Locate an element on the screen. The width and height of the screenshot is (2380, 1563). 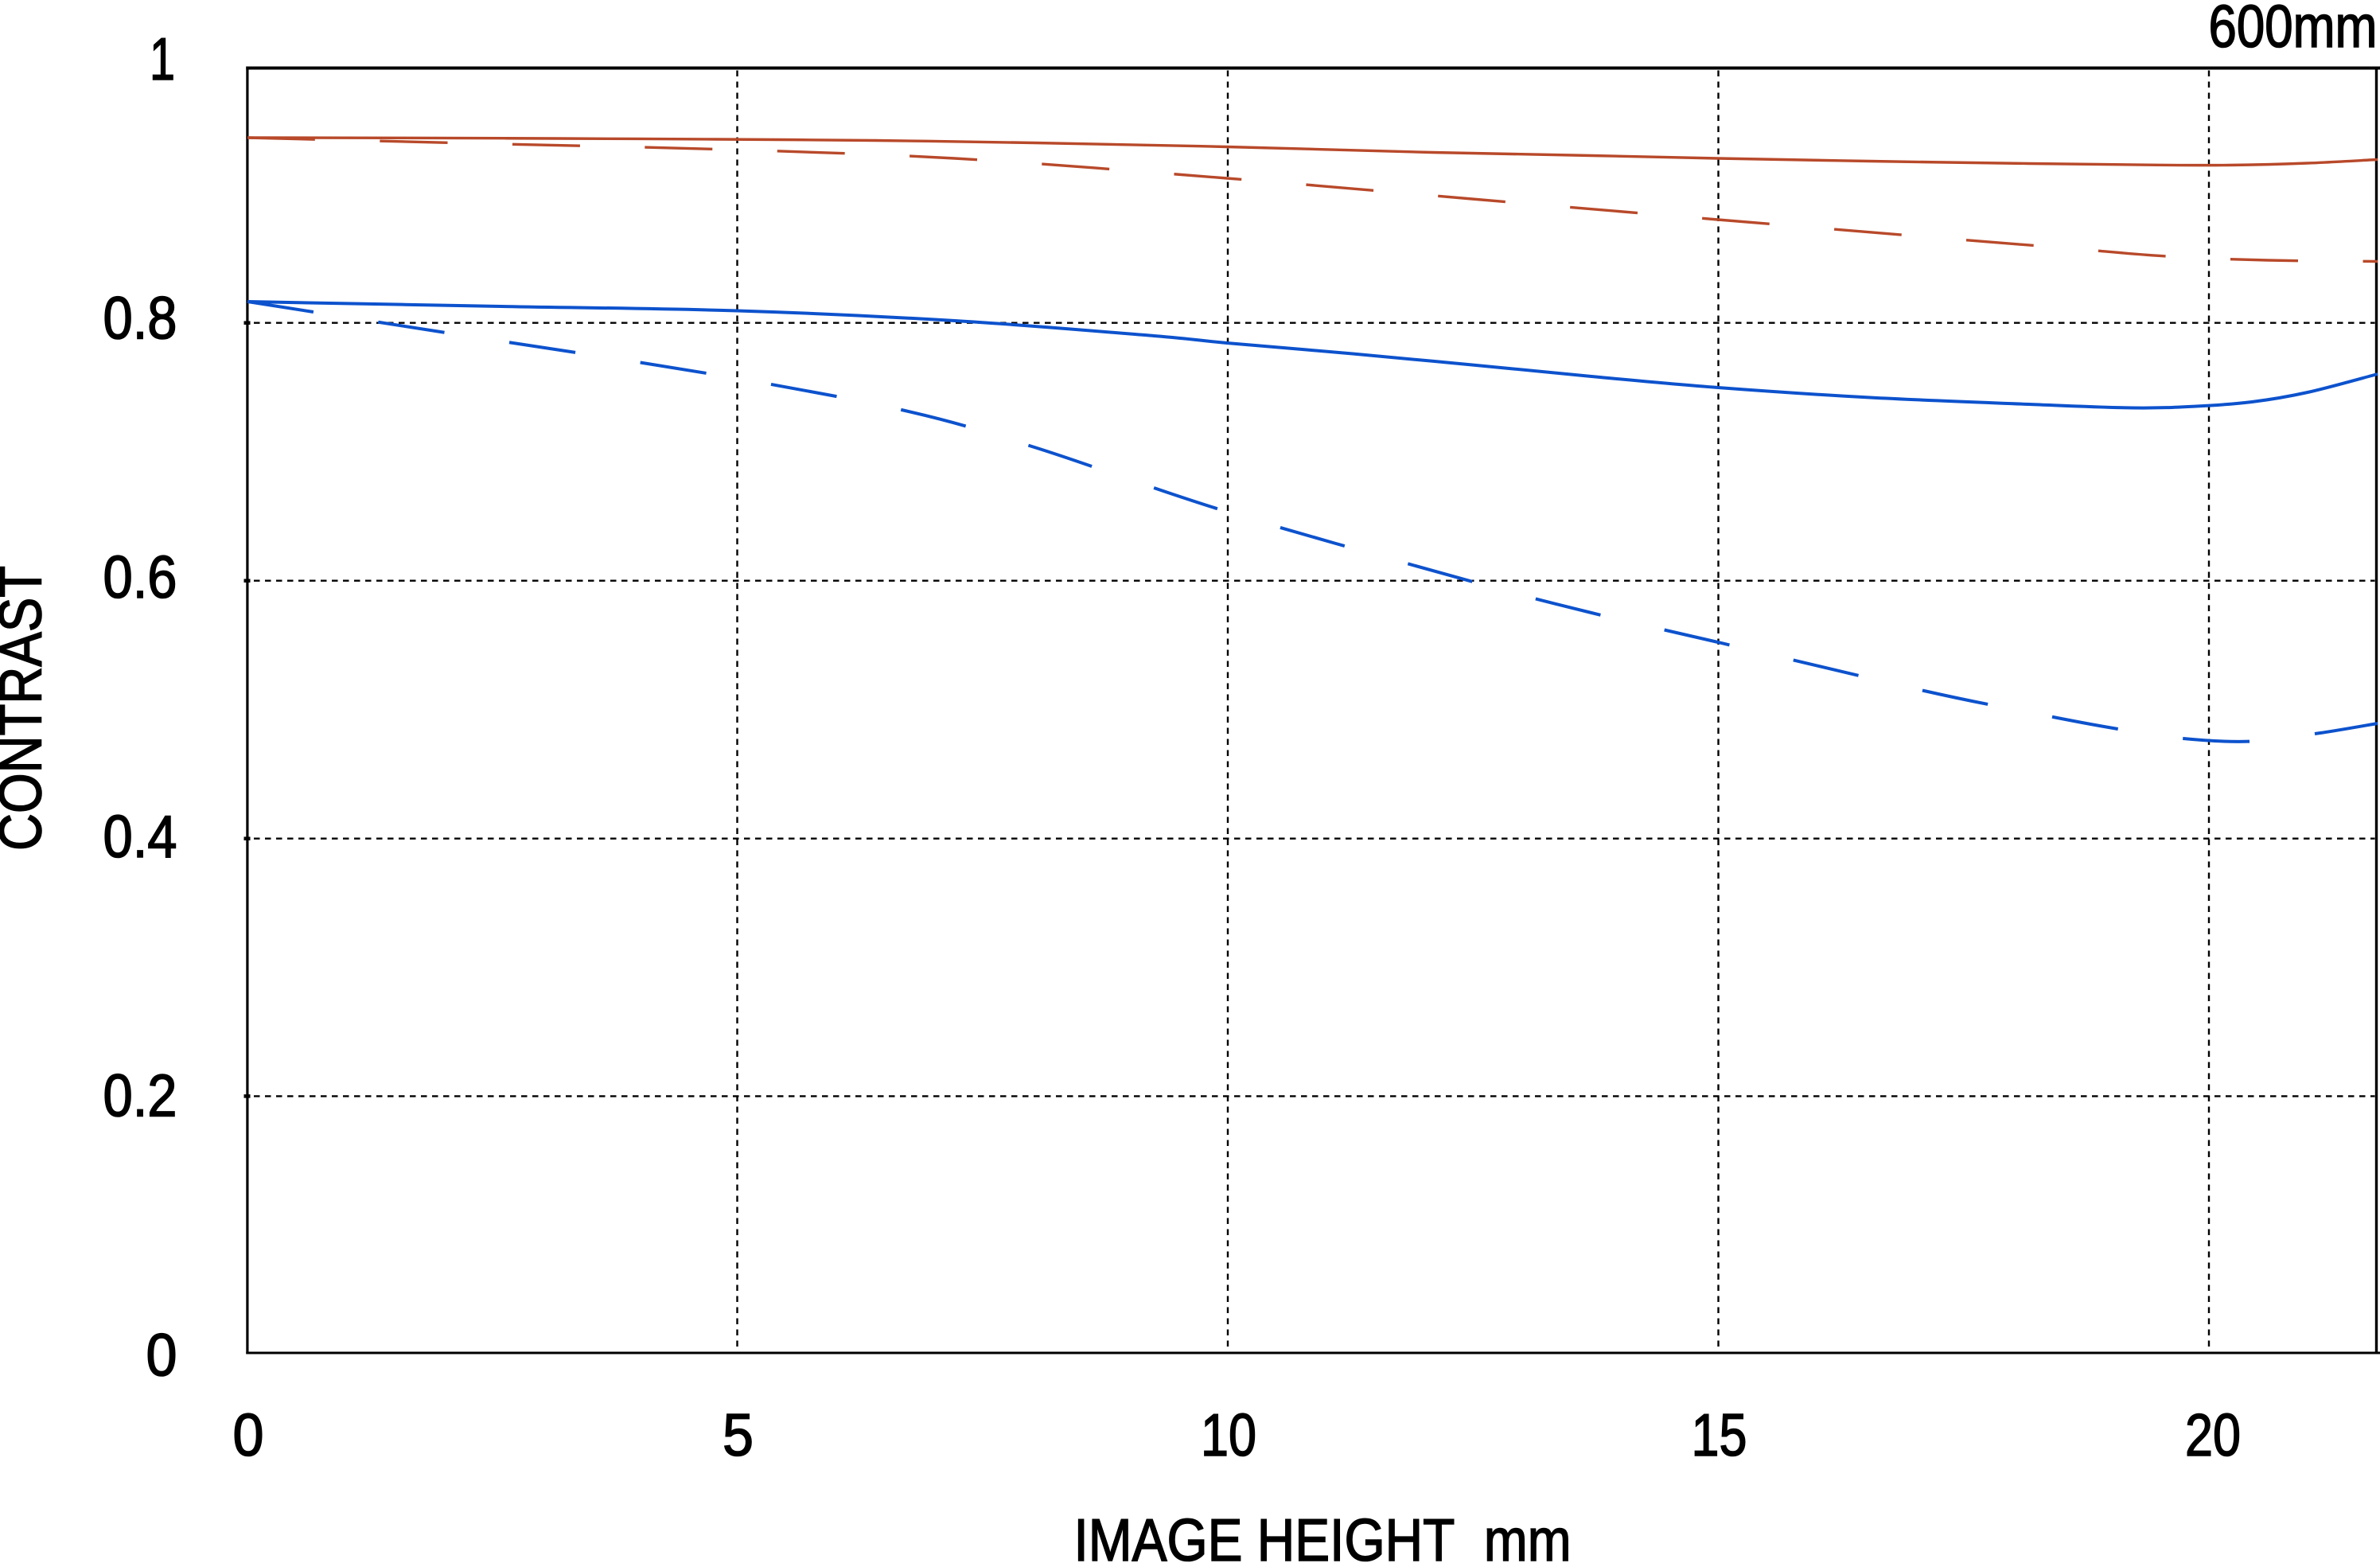
svg-text: 20 is located at coordinates (2213, 1434).